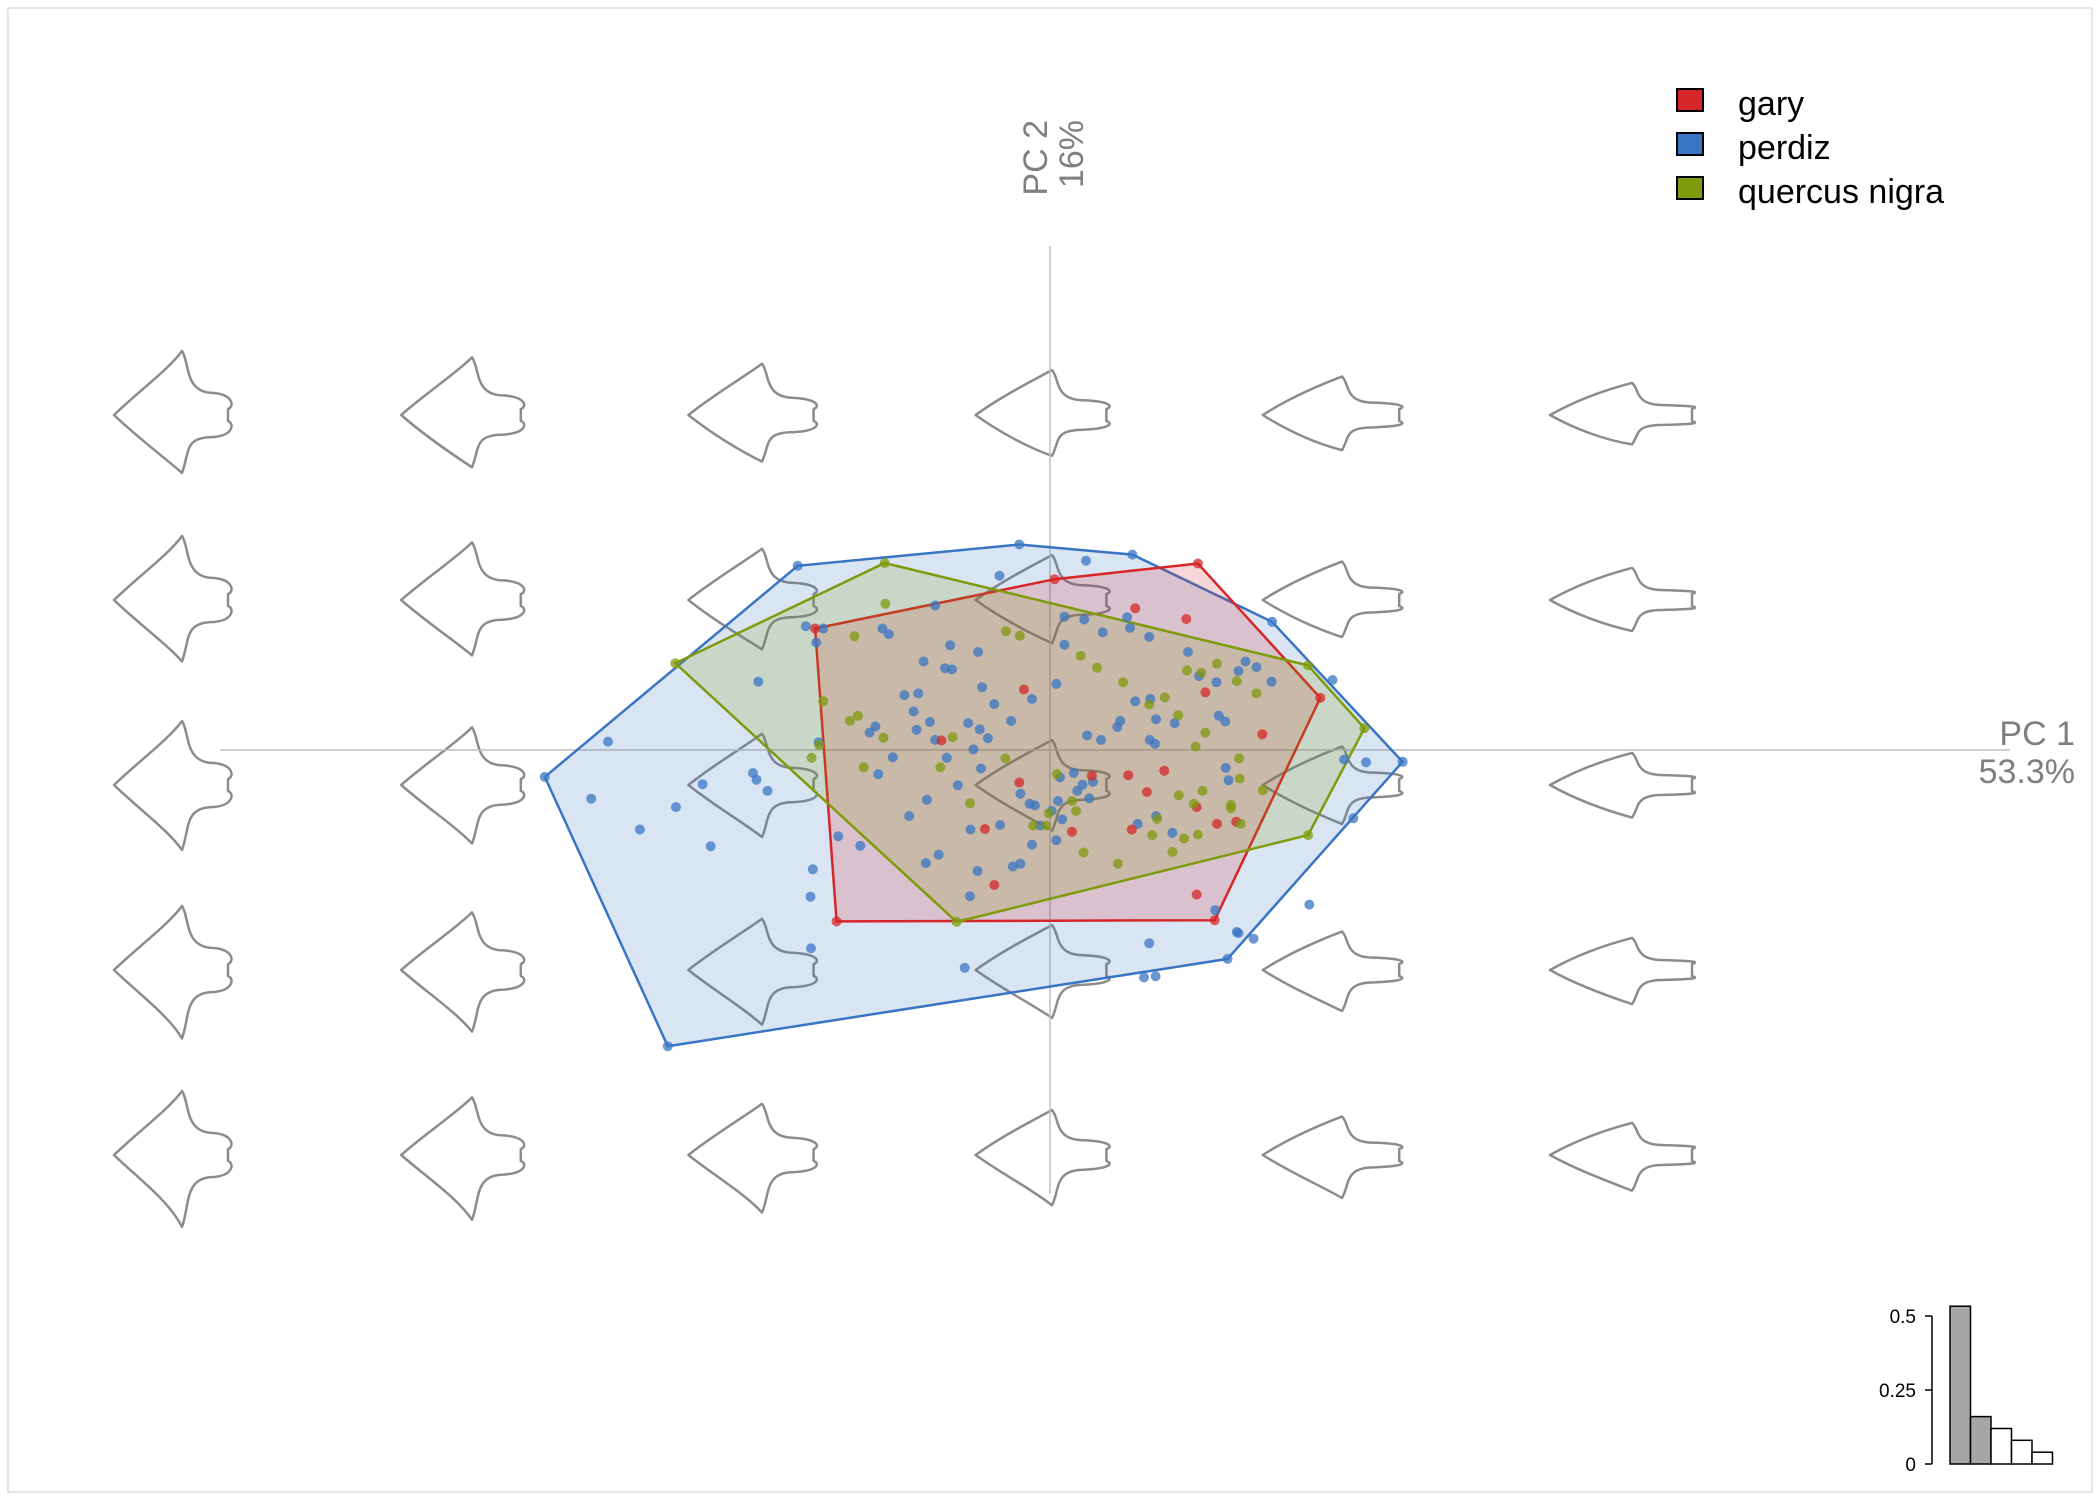  Describe the element at coordinates (1897, 1391) in the screenshot. I see `barplot-tick-label-0.25: 0.25` at that location.